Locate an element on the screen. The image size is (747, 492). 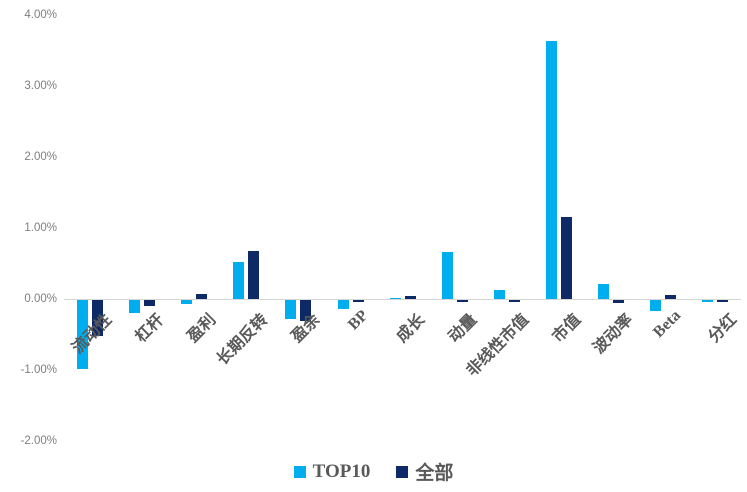
legend-label-top10: TOP10 is located at coordinates (341, 471).